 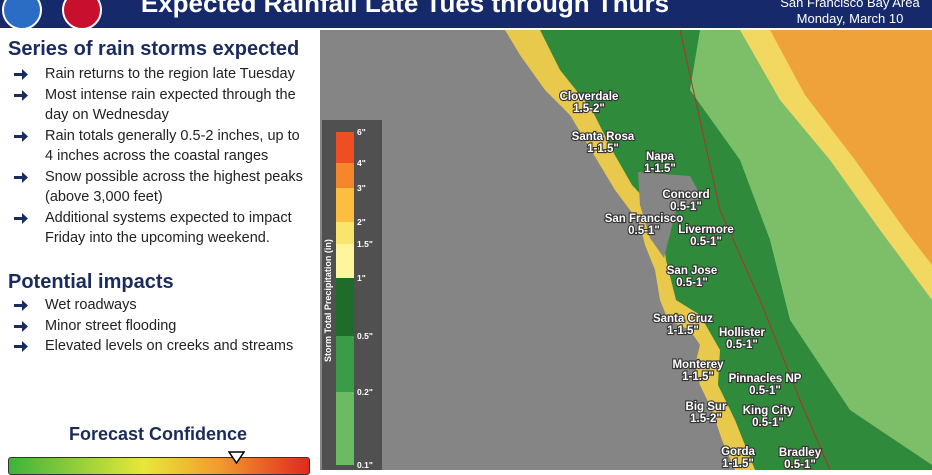 I want to click on place-name: San Jose, so click(x=692, y=271).